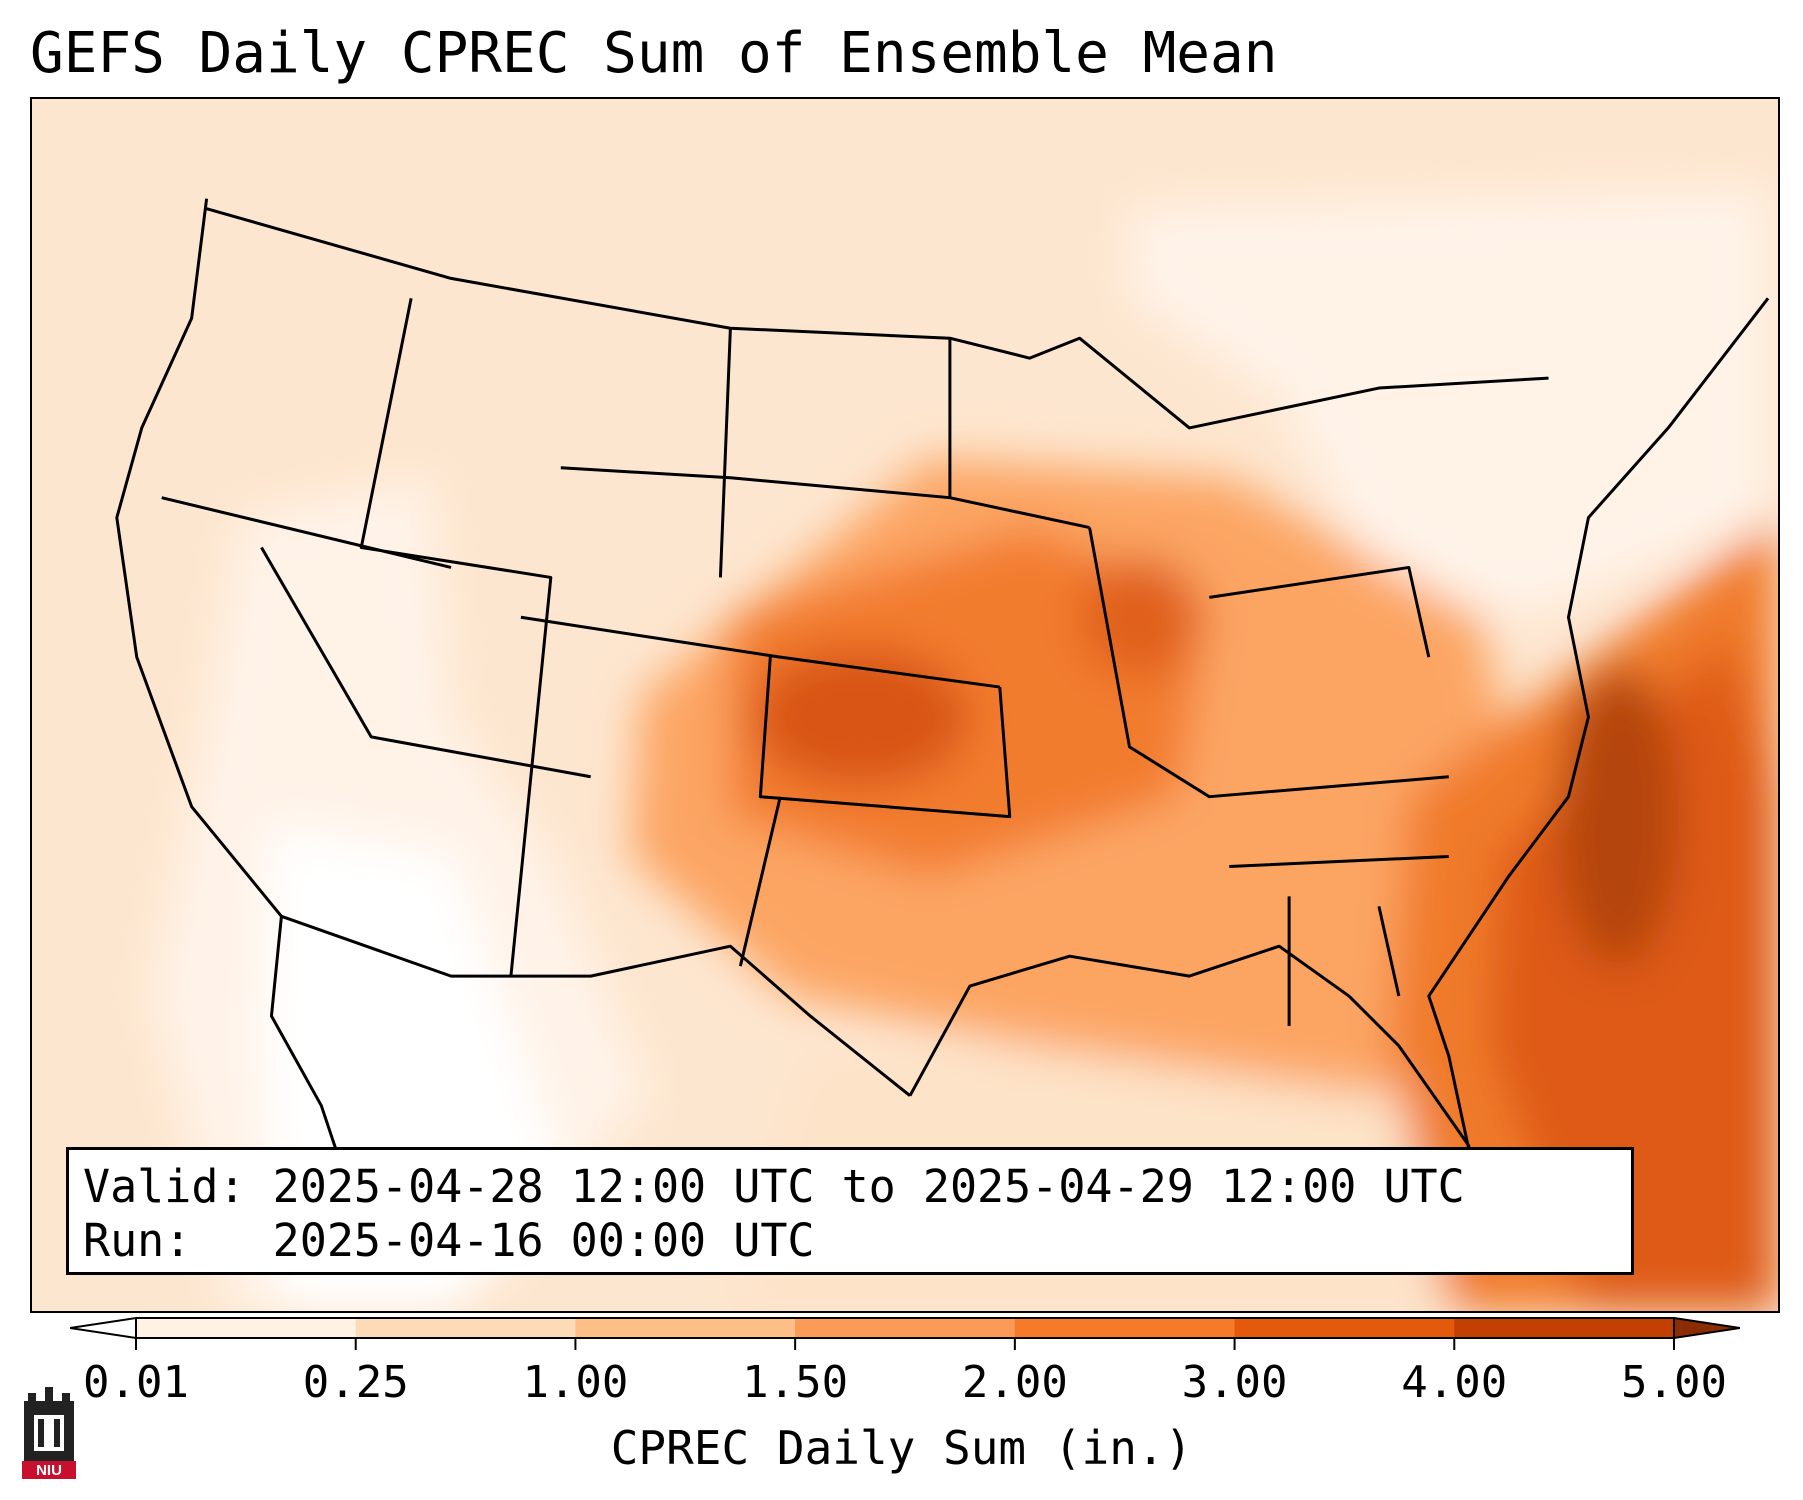  I want to click on valid-label: Valid:, so click(164, 1186).